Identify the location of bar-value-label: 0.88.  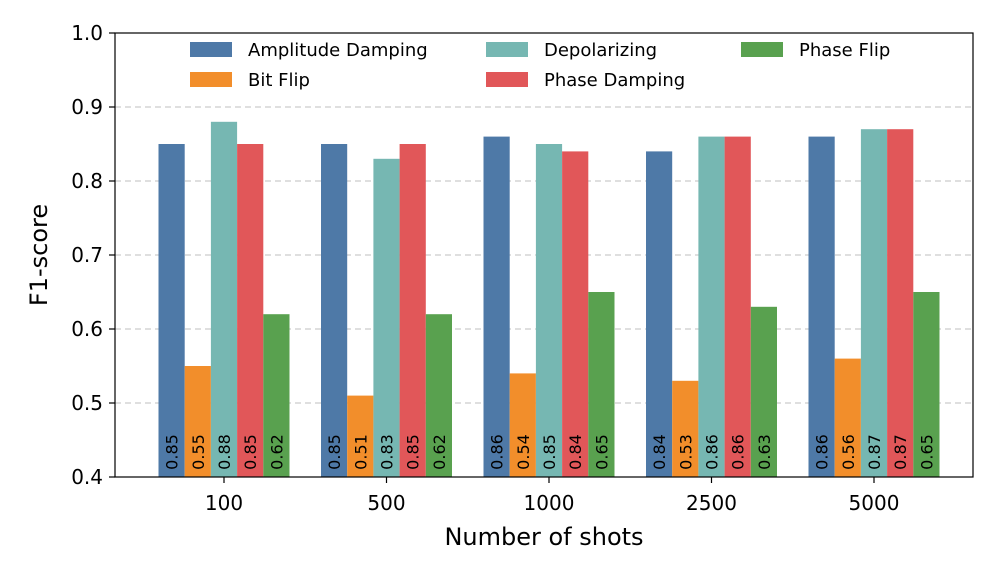
(224, 452).